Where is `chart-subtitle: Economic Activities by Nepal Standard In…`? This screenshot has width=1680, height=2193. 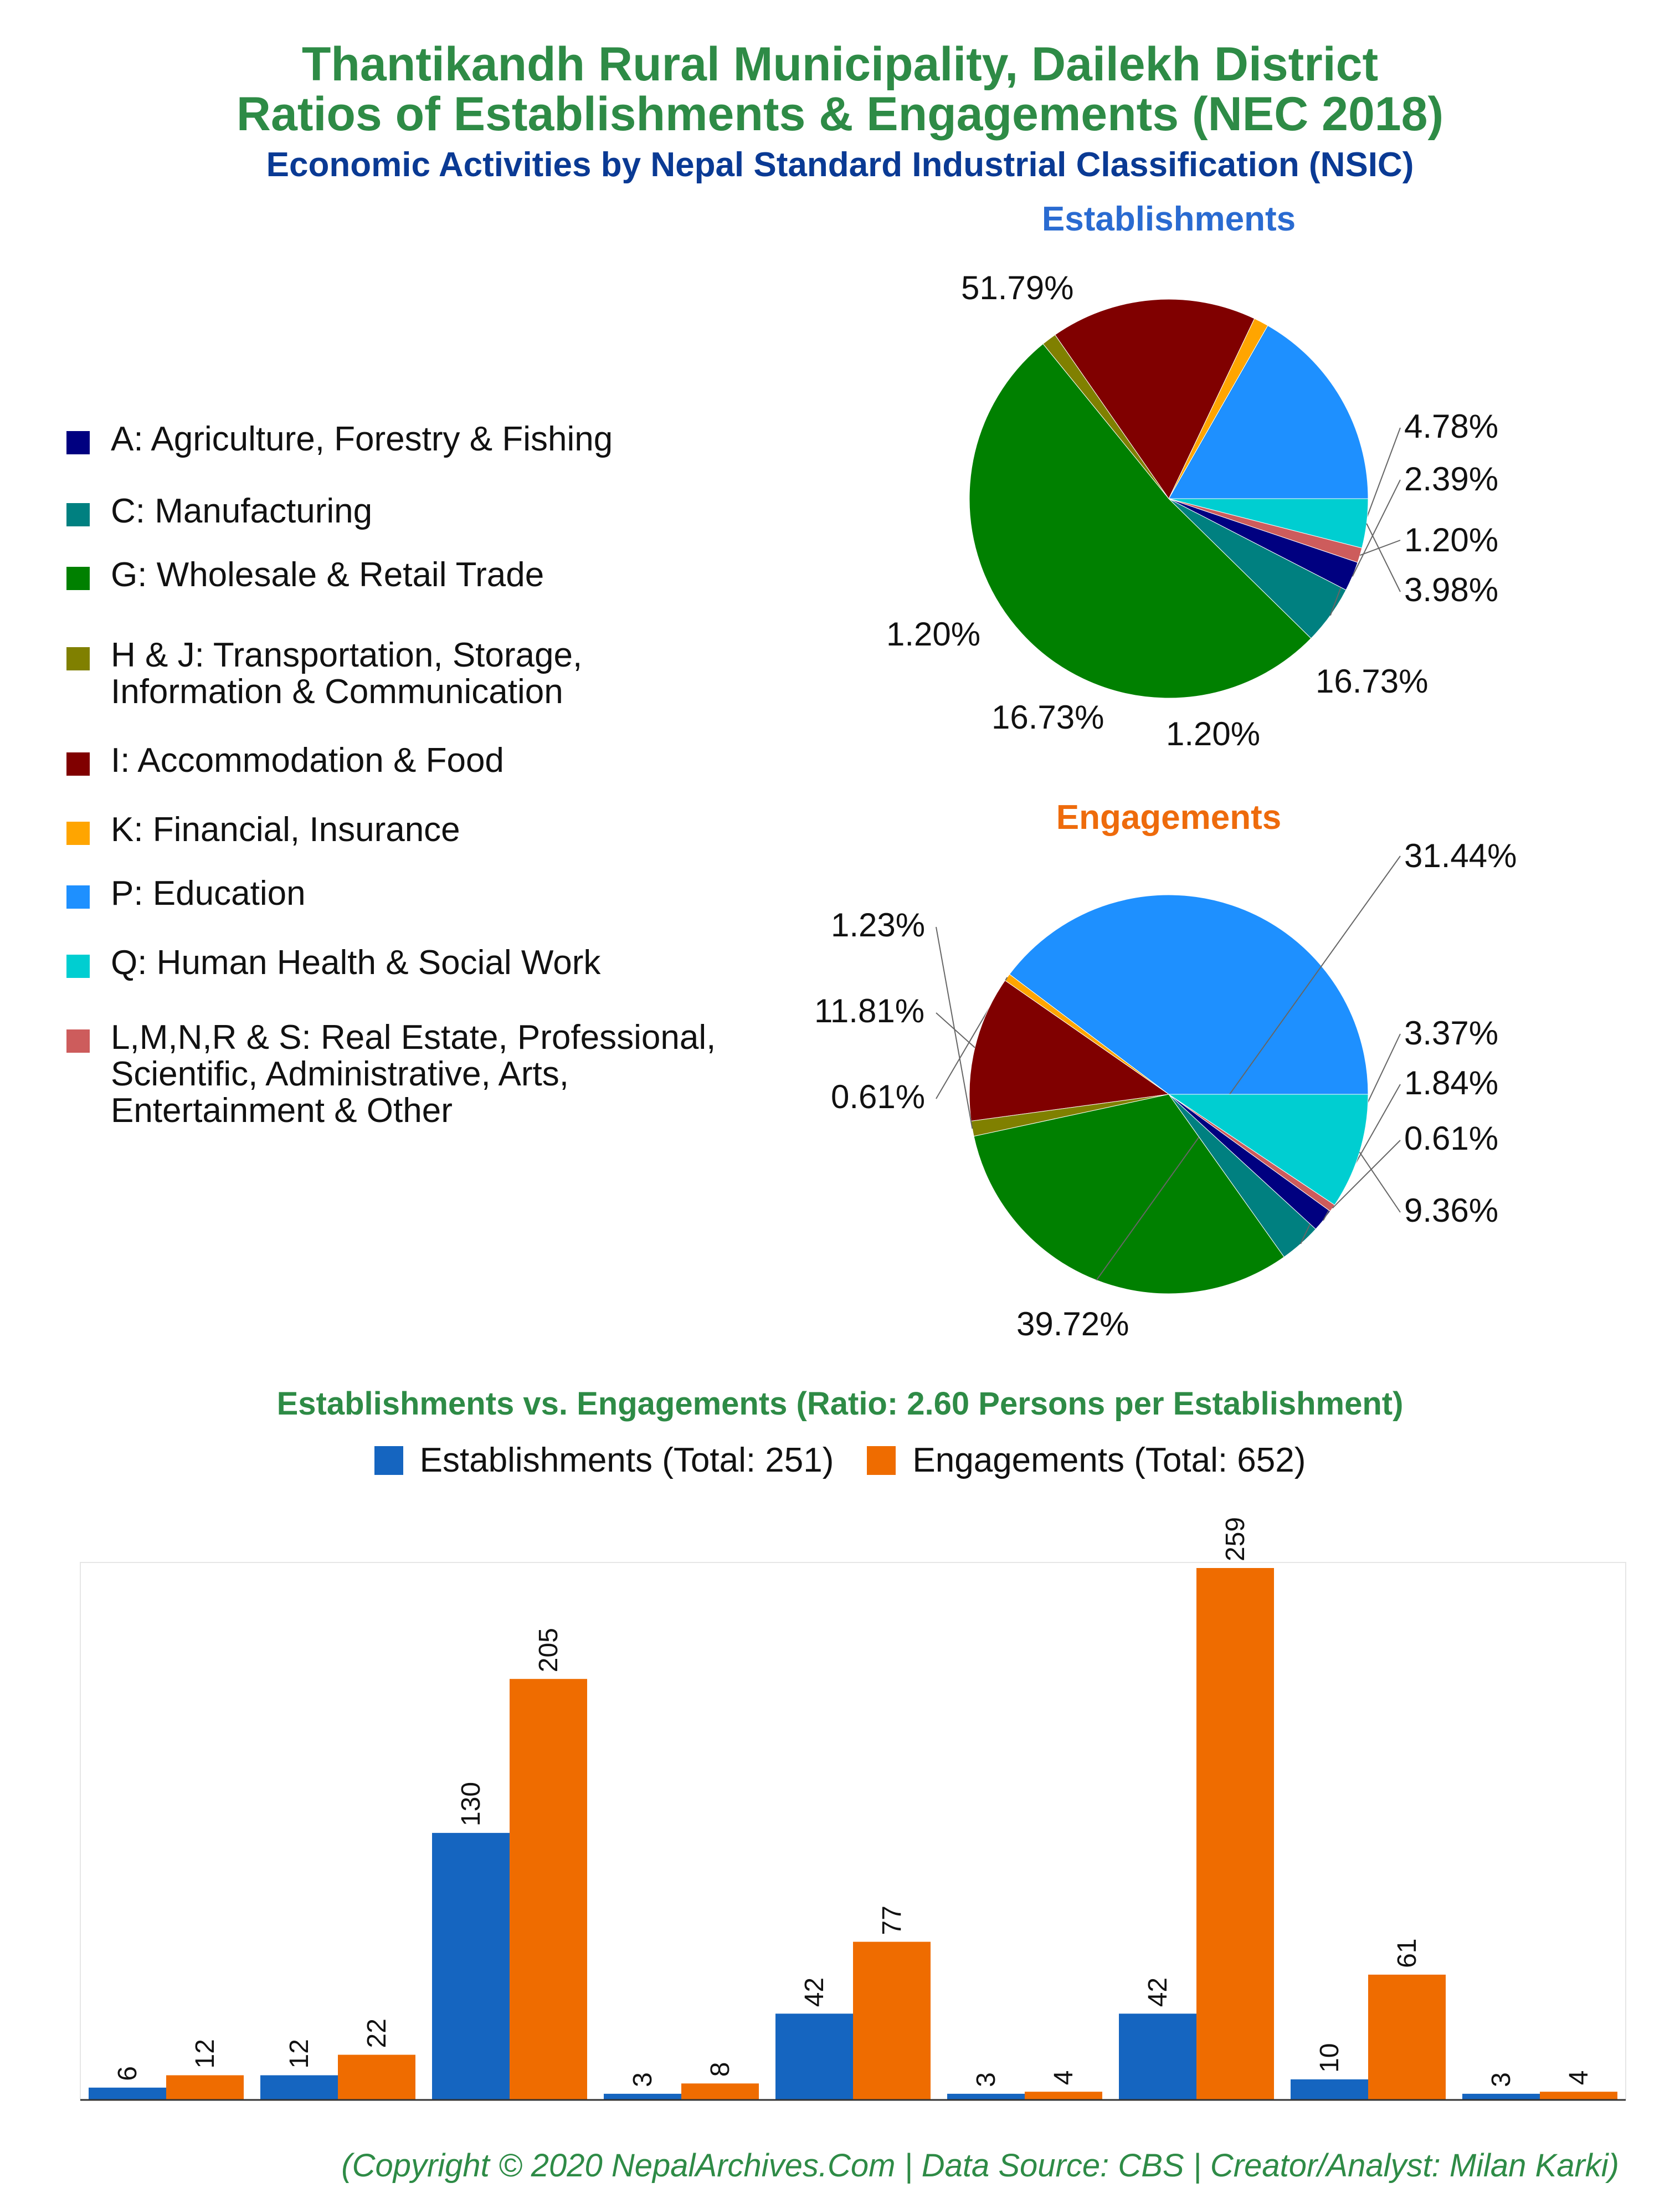 chart-subtitle: Economic Activities by Nepal Standard In… is located at coordinates (840, 165).